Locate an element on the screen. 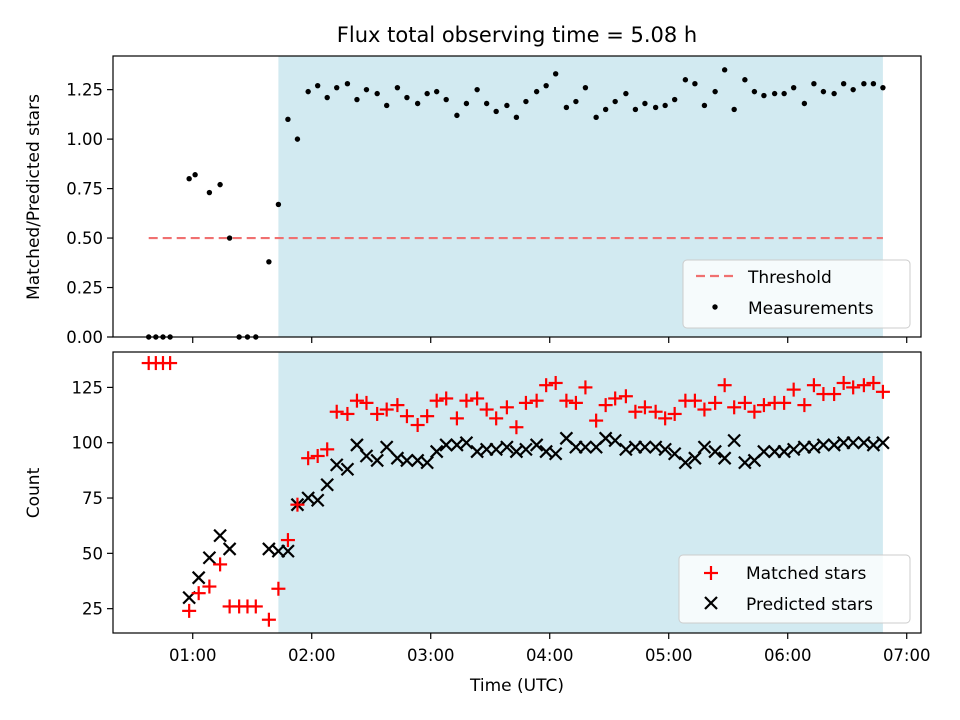 The image size is (960, 720). bottom-y-axis-label: Count is located at coordinates (34, 492).